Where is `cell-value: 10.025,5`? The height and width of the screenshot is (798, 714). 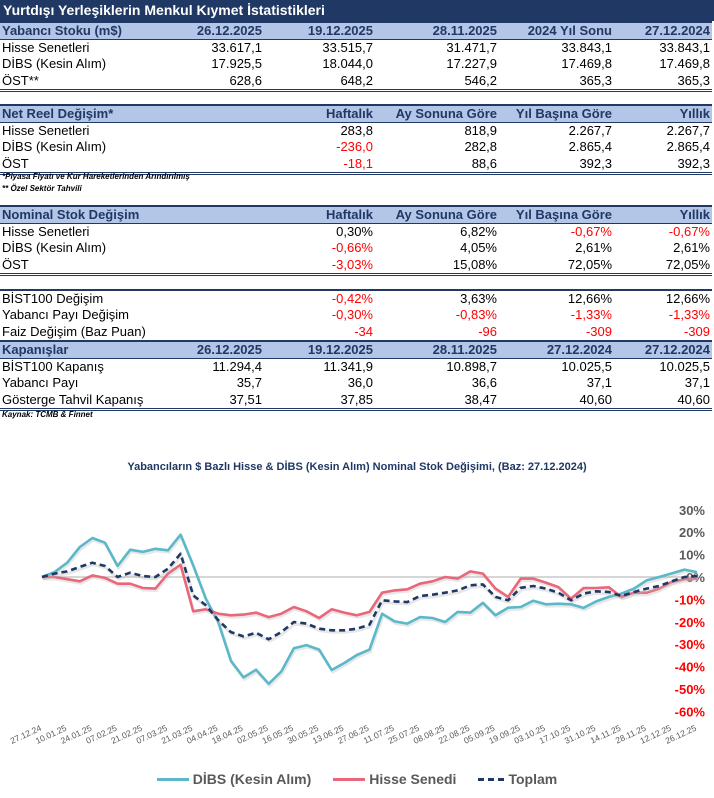
cell-value: 10.025,5 is located at coordinates (684, 366).